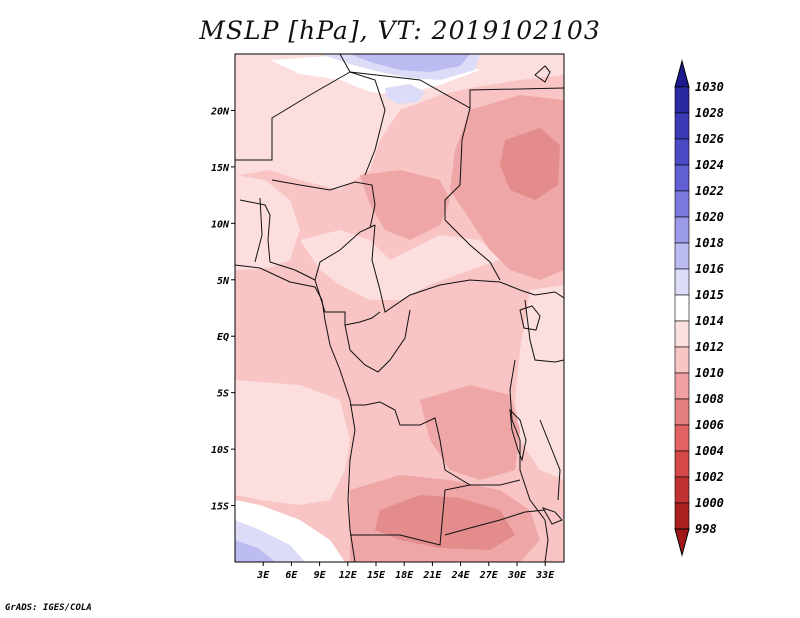 Image resolution: width=800 pixels, height=618 pixels. Describe the element at coordinates (709, 113) in the screenshot. I see `colorbar-label: 1028` at that location.